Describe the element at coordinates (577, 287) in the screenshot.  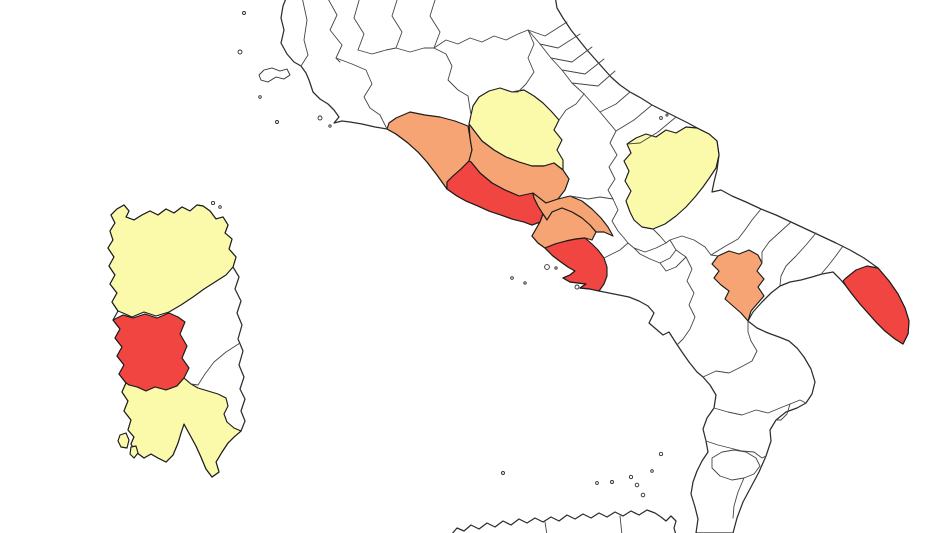
I see `island-capri` at that location.